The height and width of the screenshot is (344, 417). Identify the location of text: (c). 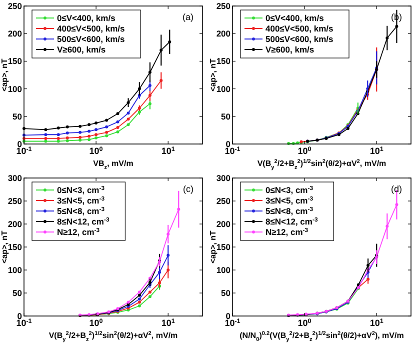
(188, 189).